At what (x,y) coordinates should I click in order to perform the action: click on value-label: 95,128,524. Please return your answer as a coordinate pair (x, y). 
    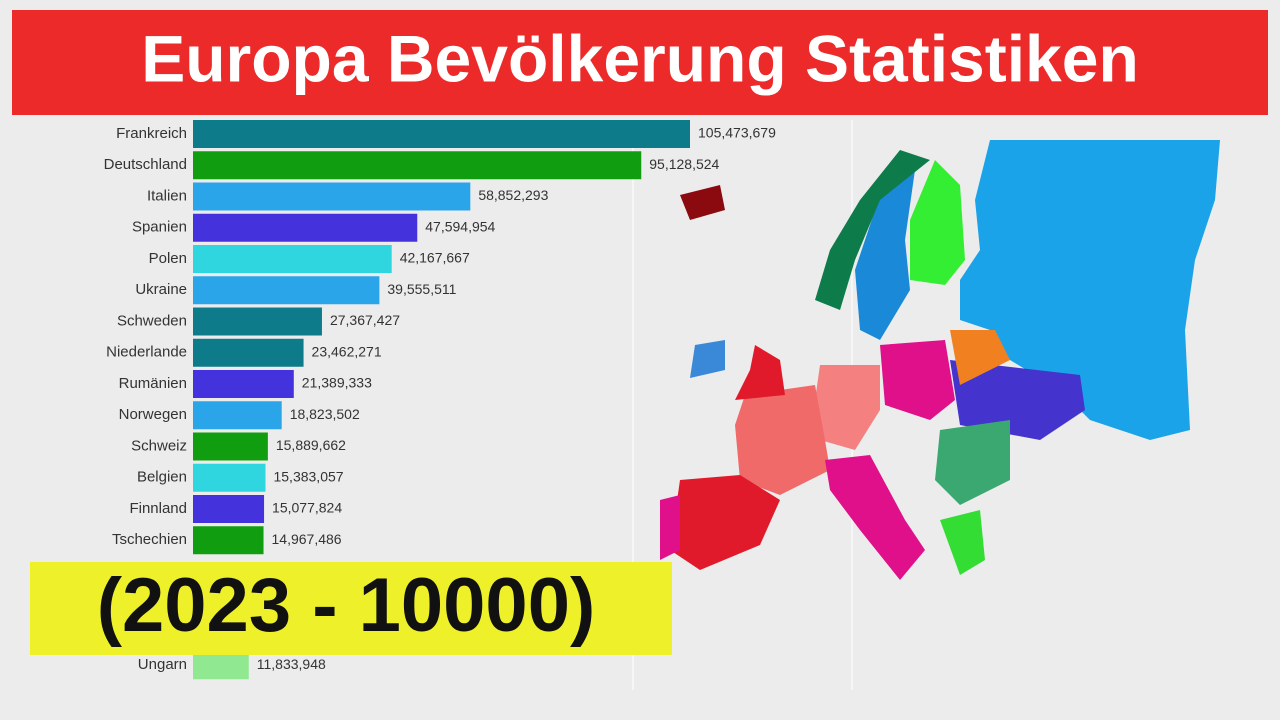
    Looking at the image, I should click on (684, 164).